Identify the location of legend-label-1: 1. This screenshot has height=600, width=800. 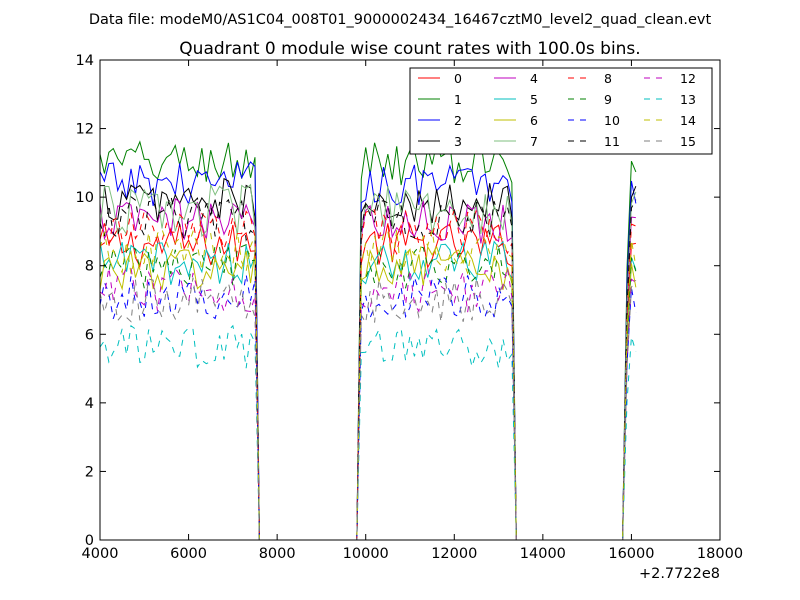
(458, 99).